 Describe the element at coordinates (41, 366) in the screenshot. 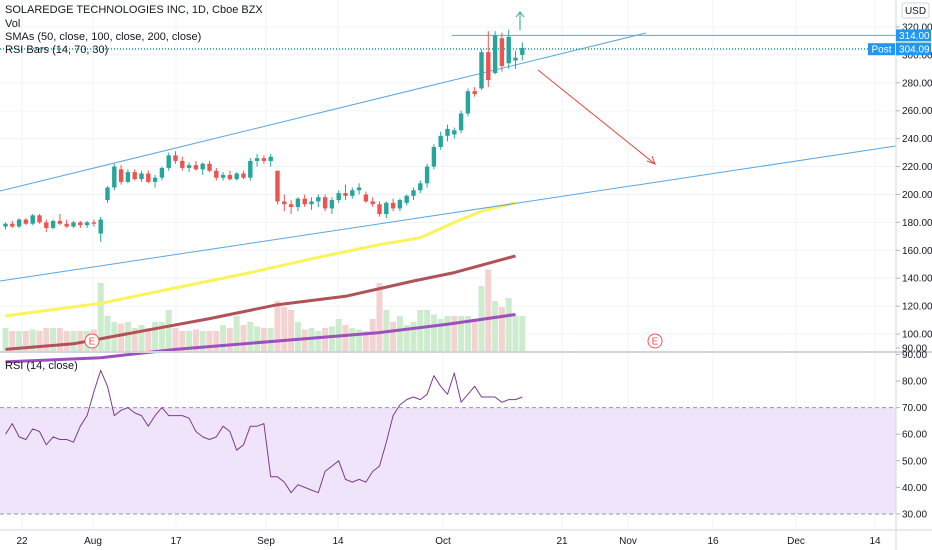

I see `rsi-legend: RSI (14, close)` at that location.